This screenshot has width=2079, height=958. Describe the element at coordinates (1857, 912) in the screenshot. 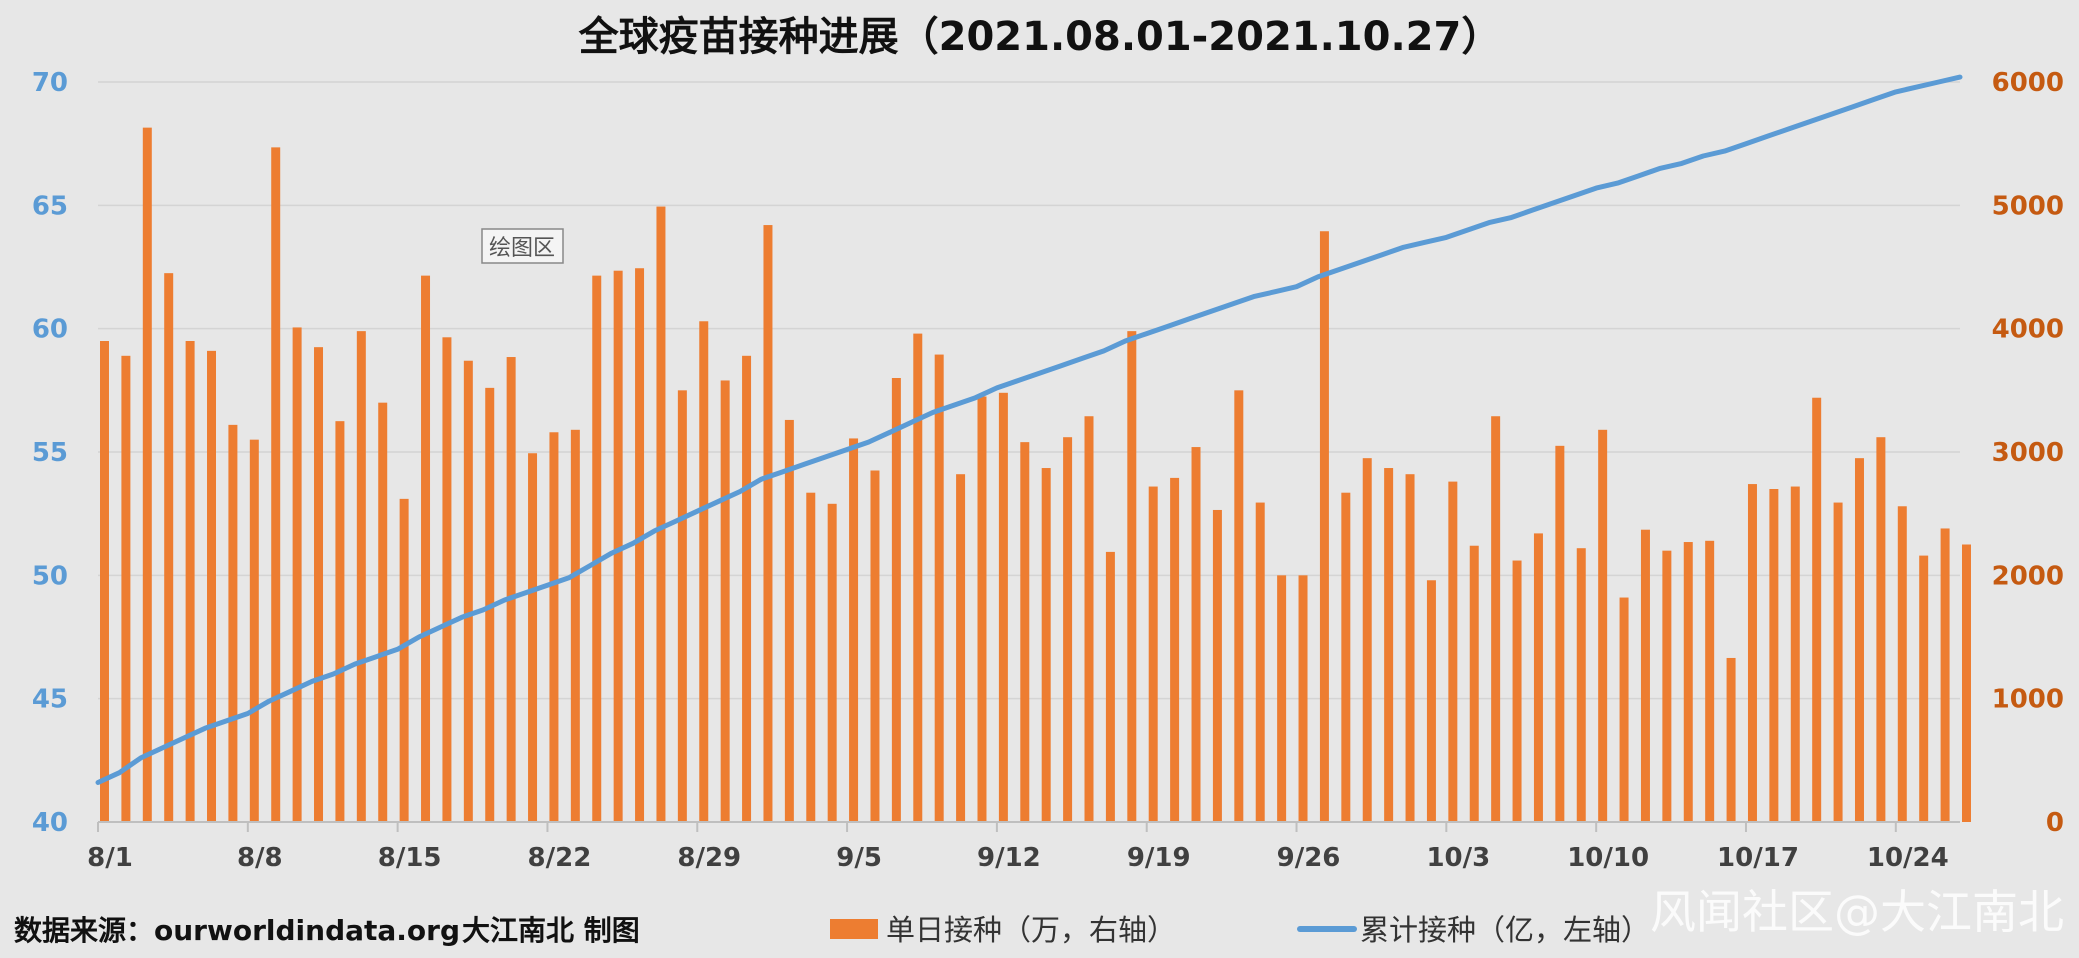

I see `watermark: 风闻社区@大江南北` at that location.